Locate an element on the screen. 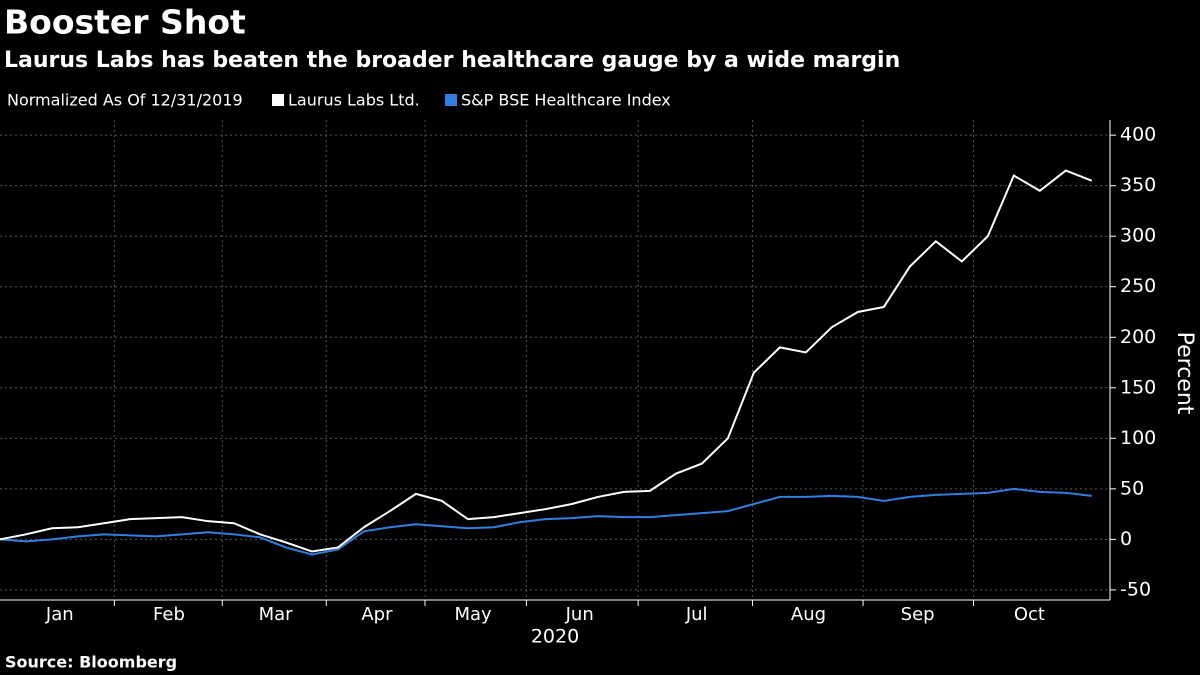  x-tick-label: Oct is located at coordinates (1029, 614).